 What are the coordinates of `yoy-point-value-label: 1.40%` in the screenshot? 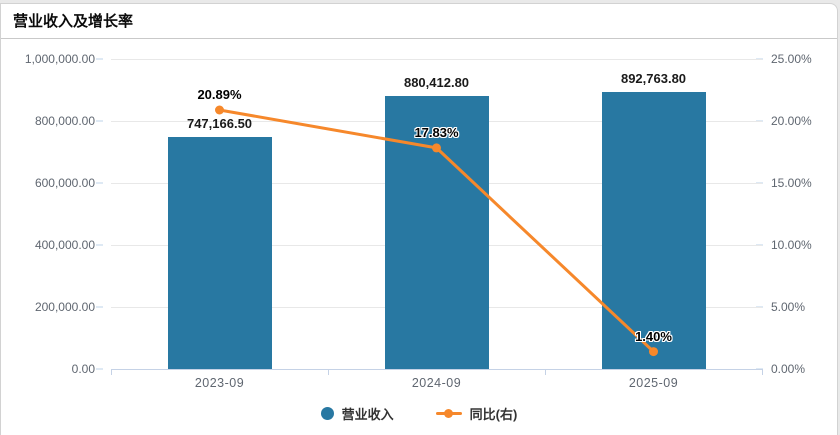 It's located at (653, 336).